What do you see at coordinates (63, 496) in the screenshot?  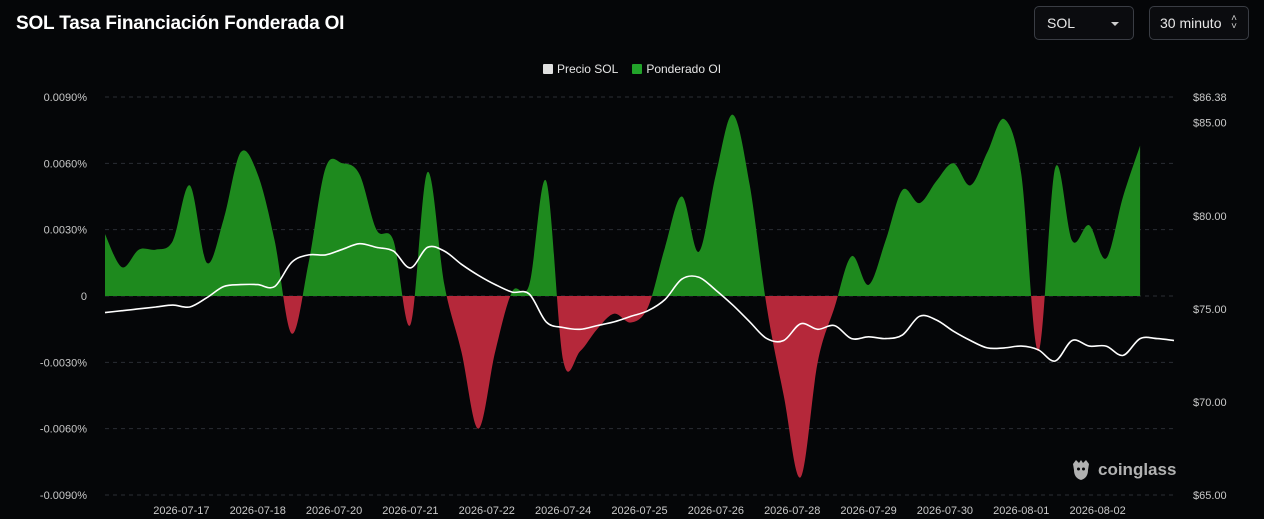 I see `left-tick-label: -0.0090%` at bounding box center [63, 496].